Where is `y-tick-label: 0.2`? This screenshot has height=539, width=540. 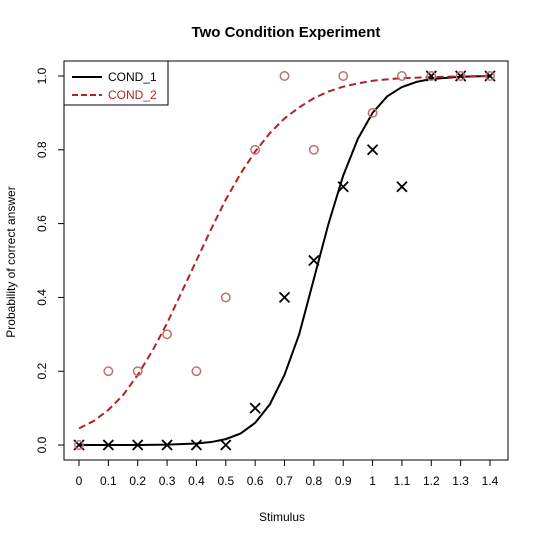 y-tick-label: 0.2 is located at coordinates (42, 371).